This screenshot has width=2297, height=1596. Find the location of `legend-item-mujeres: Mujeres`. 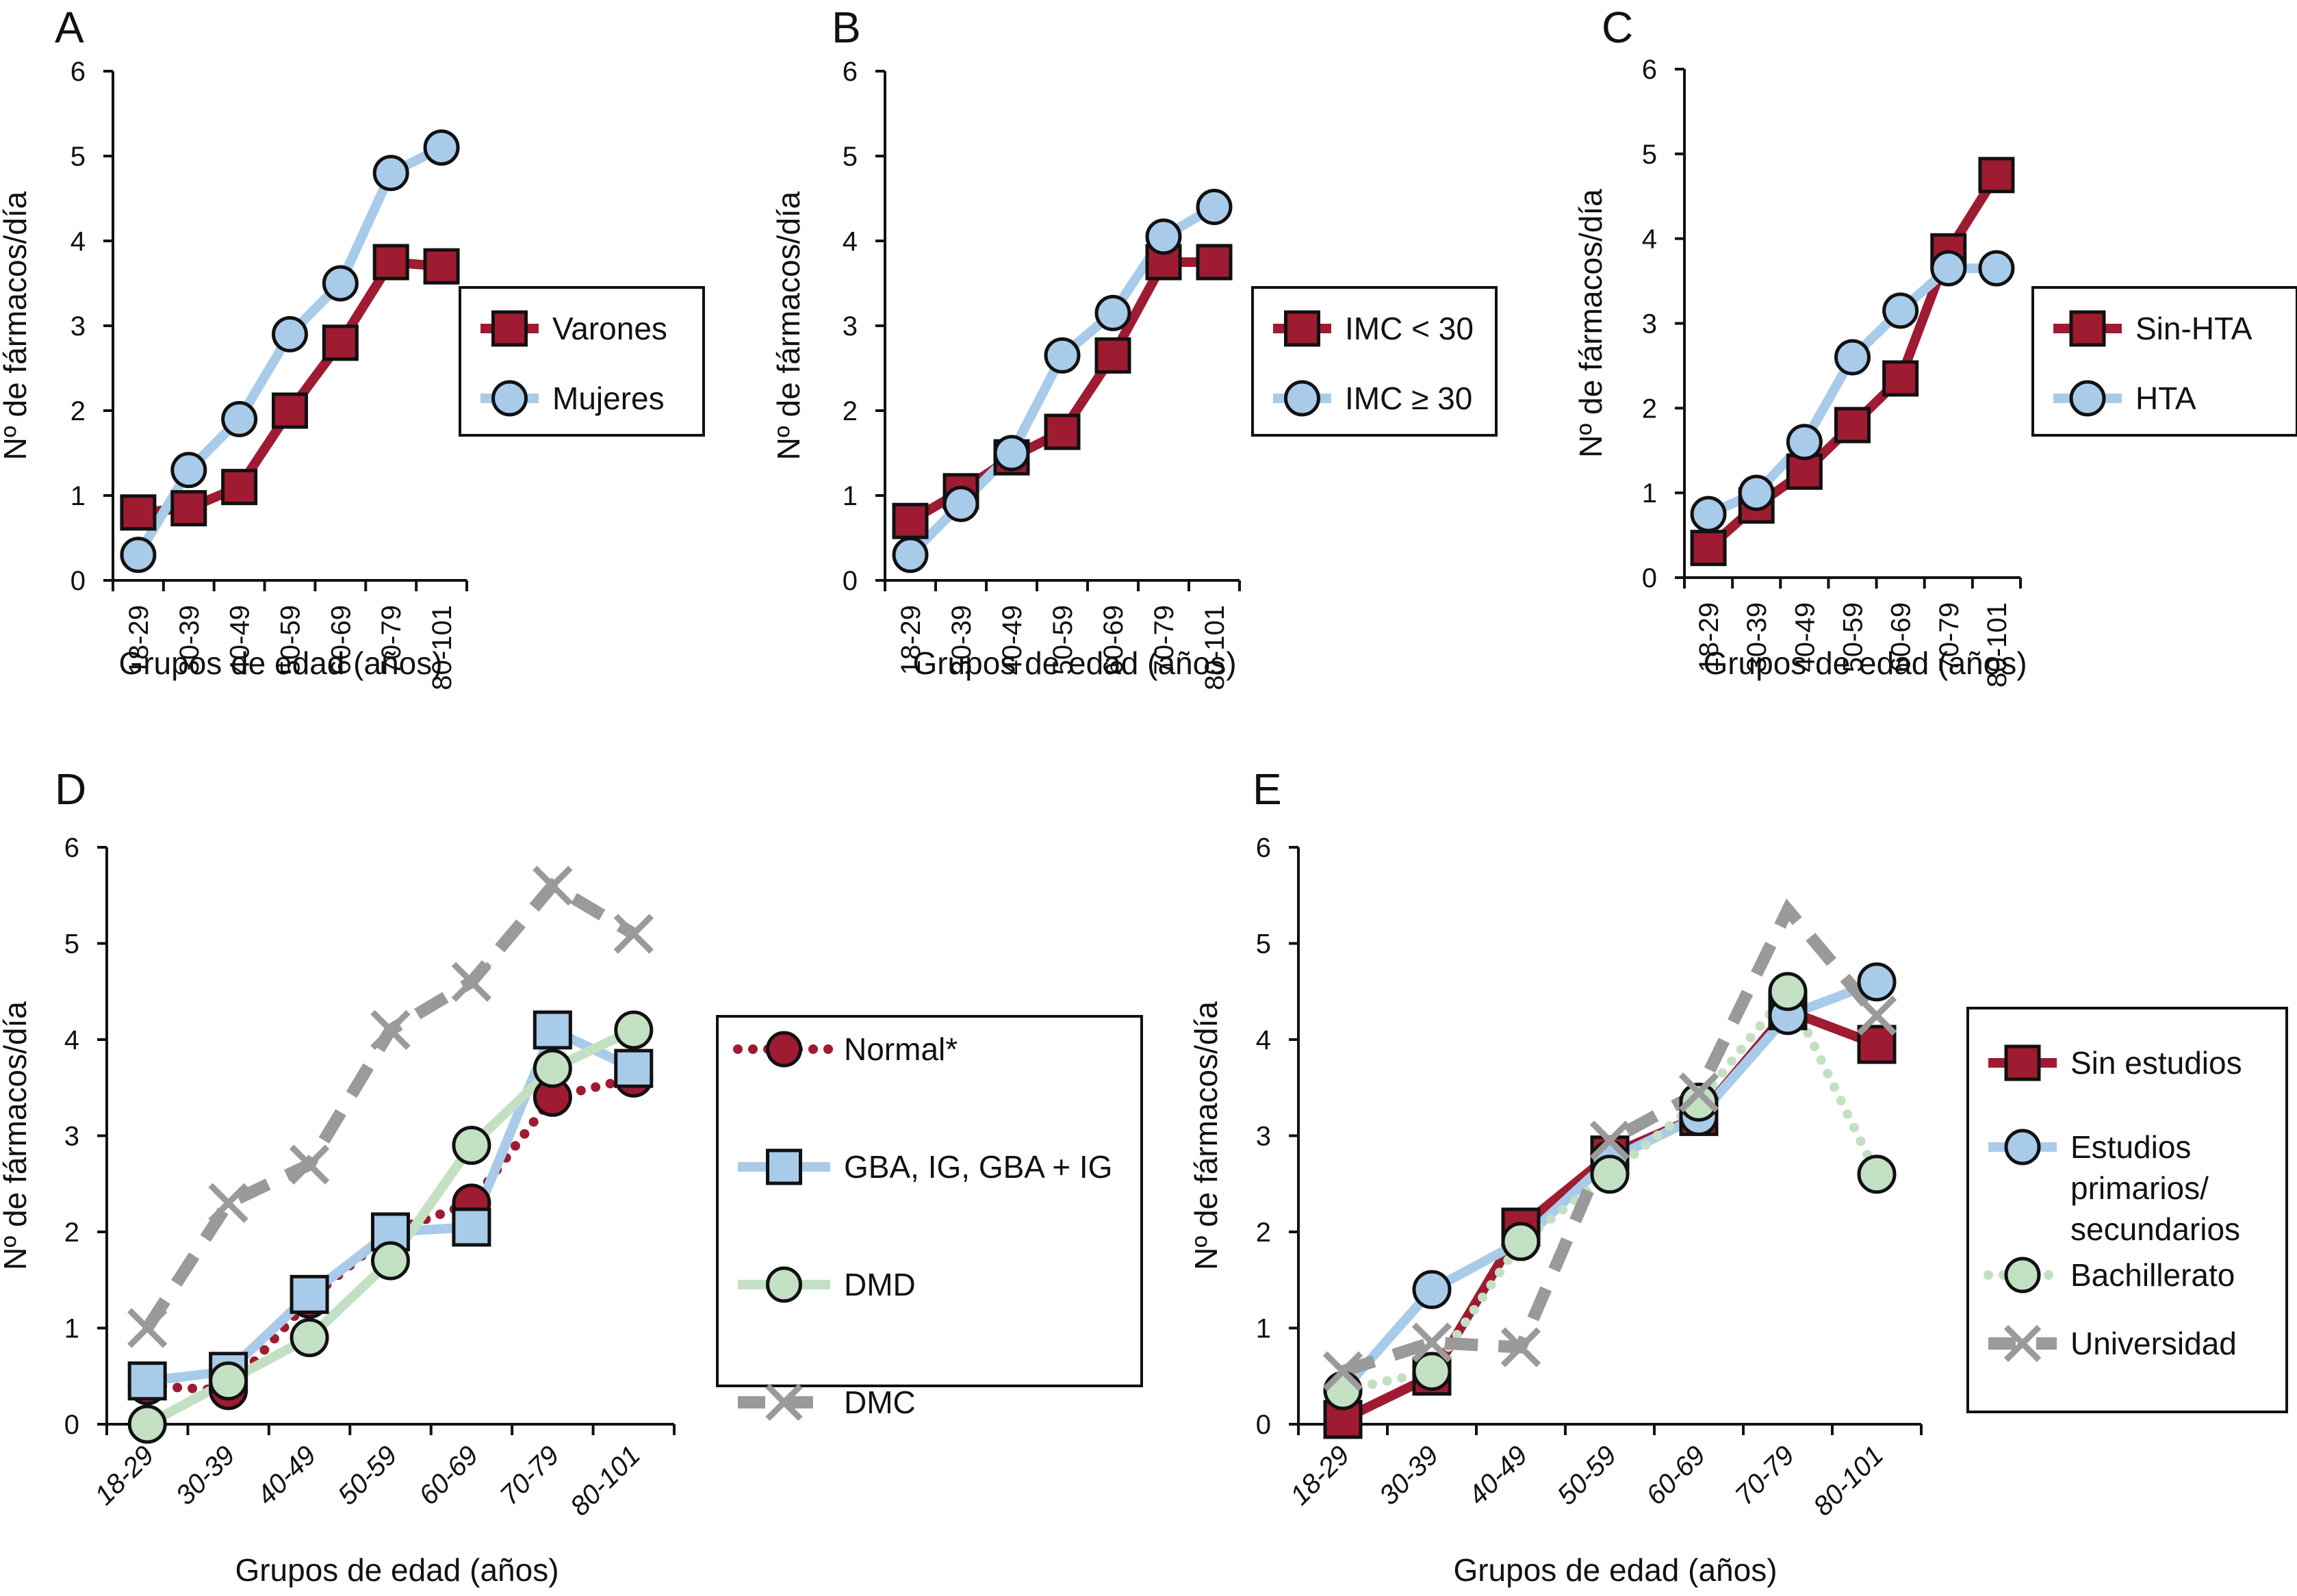

legend-item-mujeres: Mujeres is located at coordinates (573, 398).